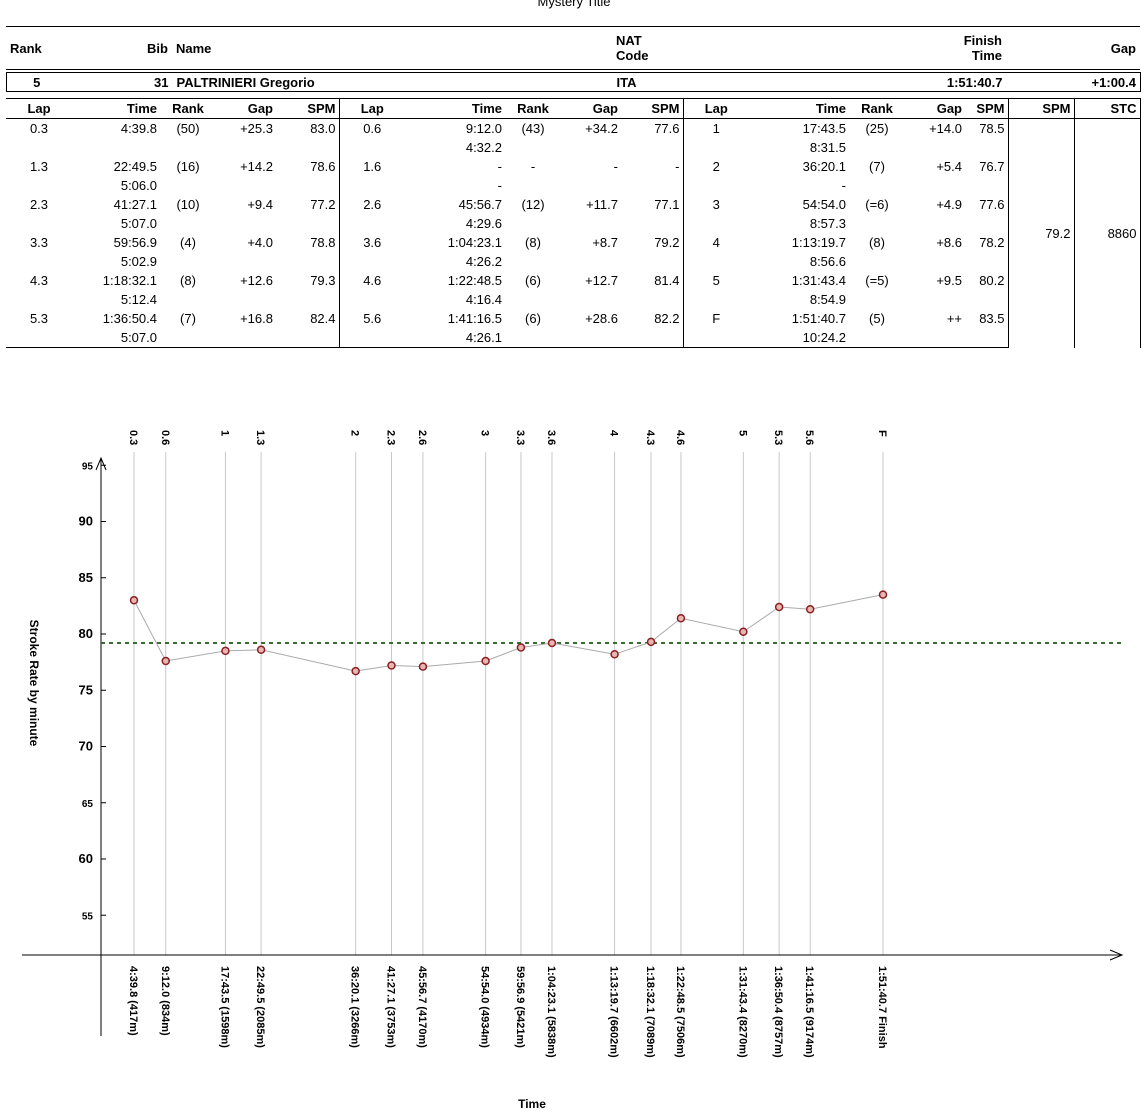 The height and width of the screenshot is (1120, 1148). Describe the element at coordinates (877, 128) in the screenshot. I see `split-rank: (25)` at that location.